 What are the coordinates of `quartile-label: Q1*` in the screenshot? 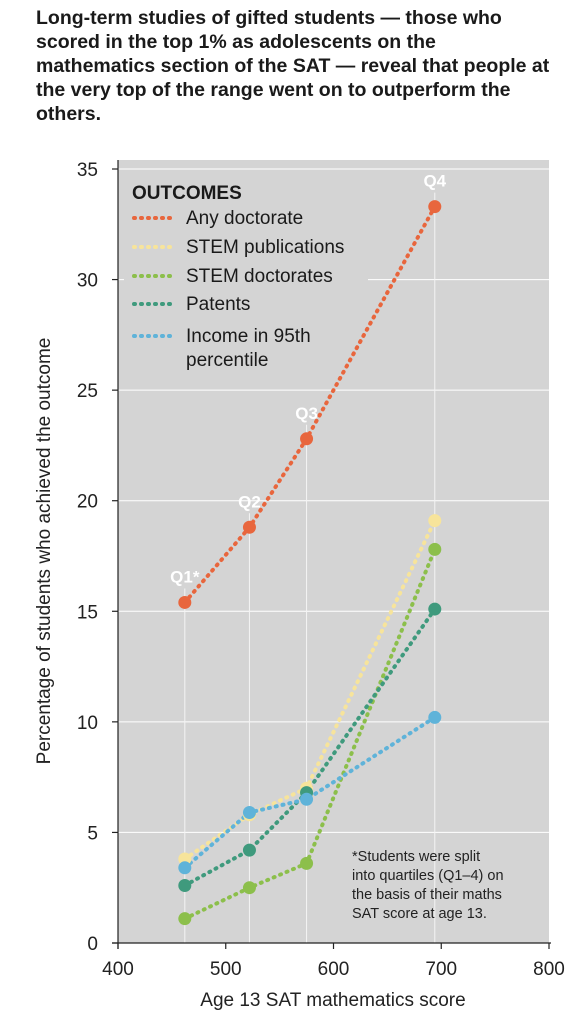 It's located at (185, 576).